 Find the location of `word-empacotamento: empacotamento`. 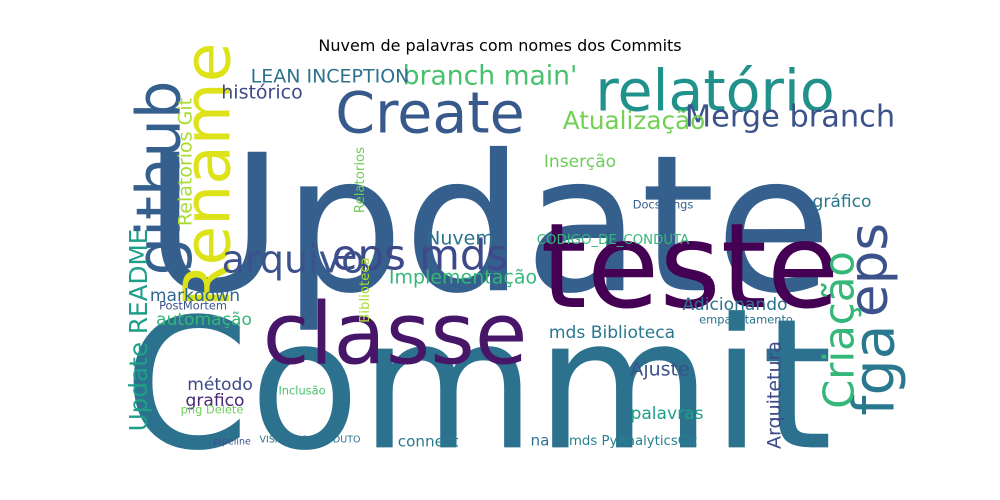

word-empacotamento: empacotamento is located at coordinates (746, 320).